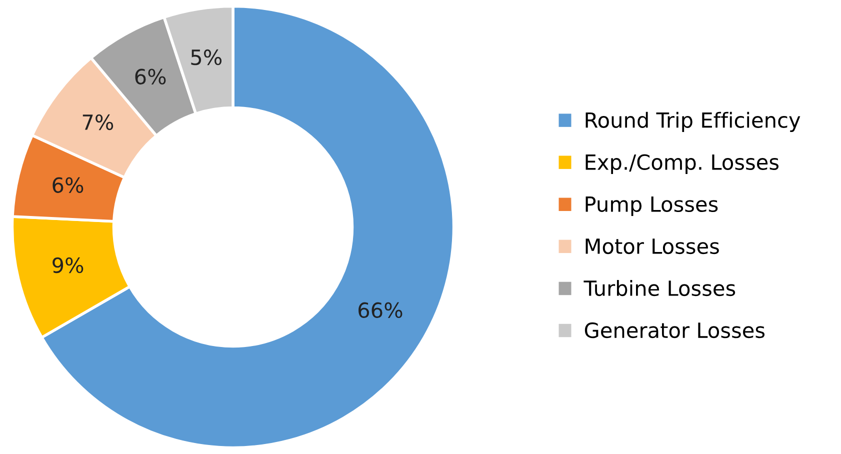 The width and height of the screenshot is (841, 454). What do you see at coordinates (693, 122) in the screenshot?
I see `legend-label: Round Trip Efficiency` at bounding box center [693, 122].